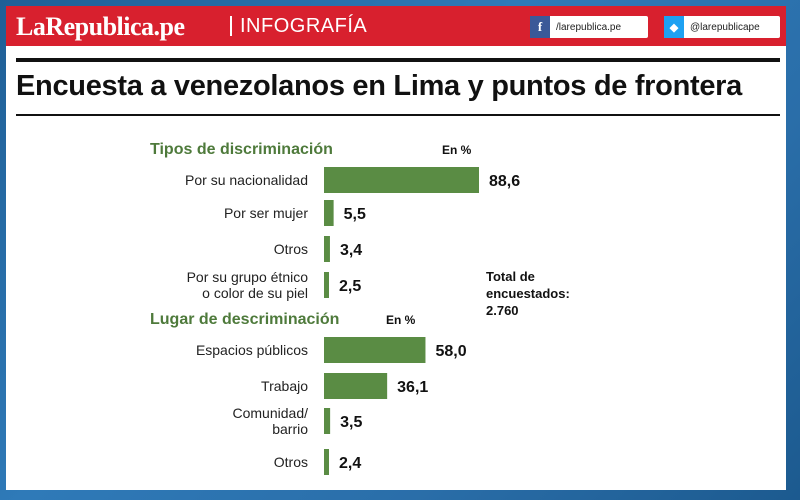  I want to click on chart-0-value-label-0: 88,6, so click(504, 181).